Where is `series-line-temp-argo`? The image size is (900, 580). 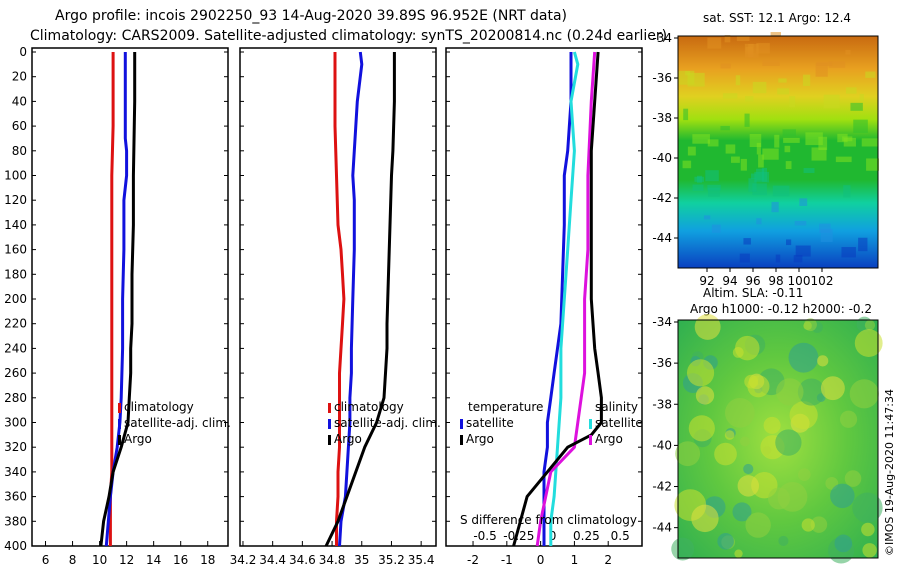
series-line-temp-argo is located at coordinates (566, 299).